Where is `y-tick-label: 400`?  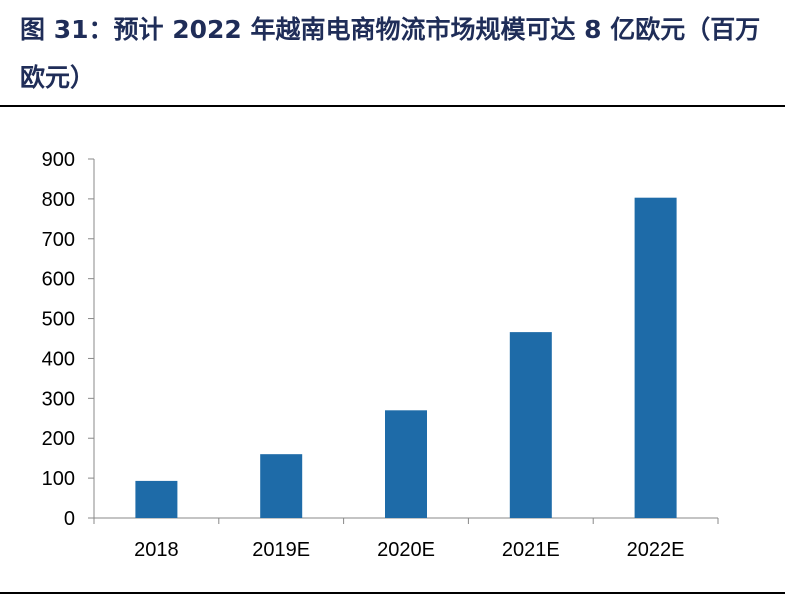
y-tick-label: 400 is located at coordinates (58, 359).